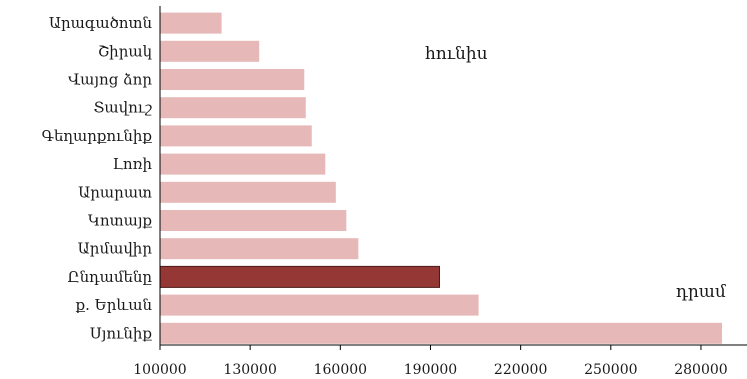 The width and height of the screenshot is (747, 379). I want to click on x-tick-label-4: 190000, so click(430, 370).